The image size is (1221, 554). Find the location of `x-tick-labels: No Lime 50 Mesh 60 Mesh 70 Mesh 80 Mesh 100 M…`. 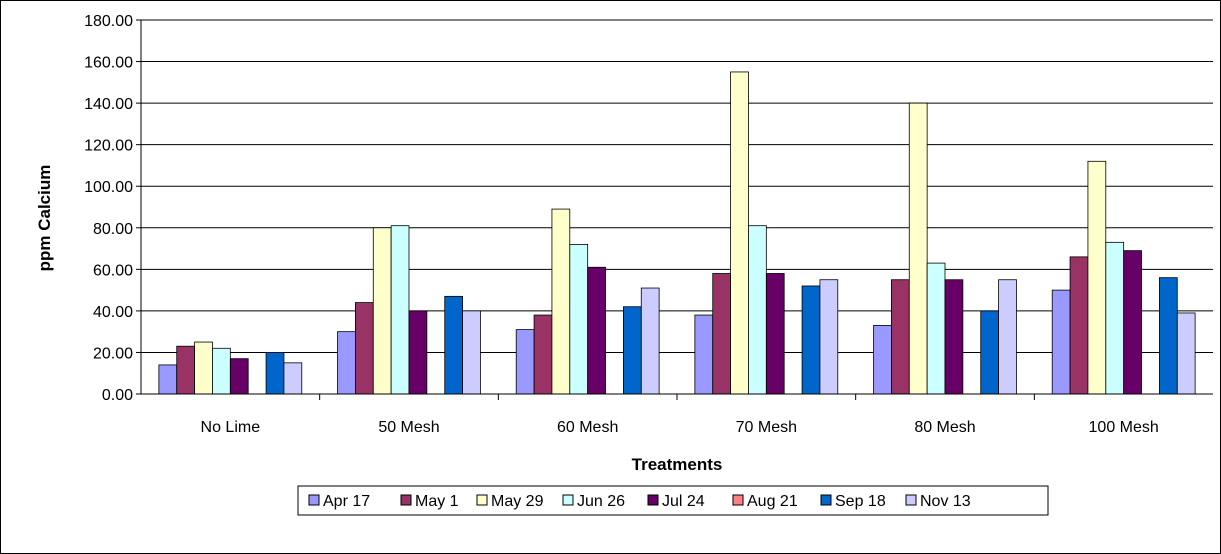

x-tick-labels: No Lime 50 Mesh 60 Mesh 70 Mesh 80 Mesh 100 M… is located at coordinates (680, 415).